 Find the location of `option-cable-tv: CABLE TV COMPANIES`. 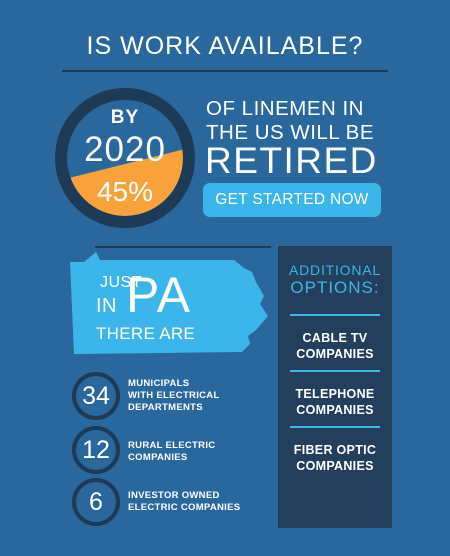

option-cable-tv: CABLE TV COMPANIES is located at coordinates (335, 346).